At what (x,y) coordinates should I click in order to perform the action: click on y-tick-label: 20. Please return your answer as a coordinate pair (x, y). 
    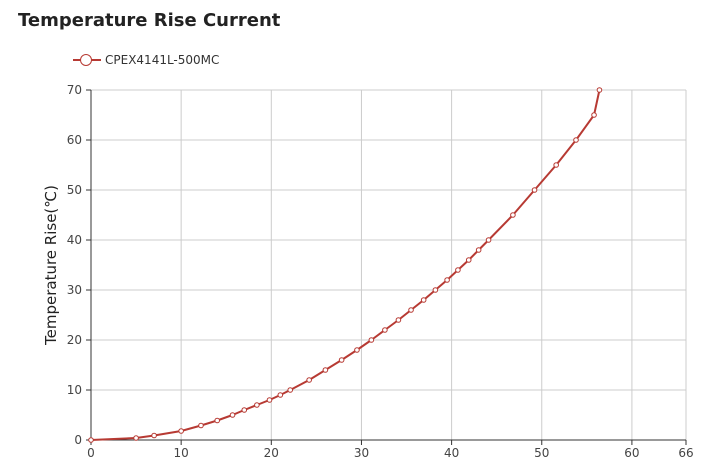
    Looking at the image, I should click on (74, 340).